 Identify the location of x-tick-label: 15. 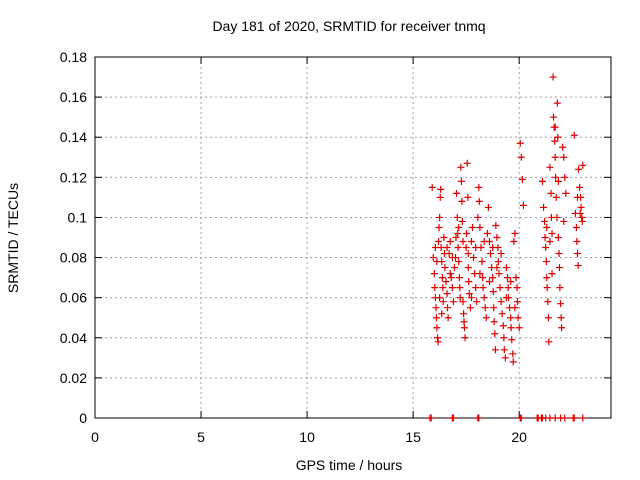
(413, 437).